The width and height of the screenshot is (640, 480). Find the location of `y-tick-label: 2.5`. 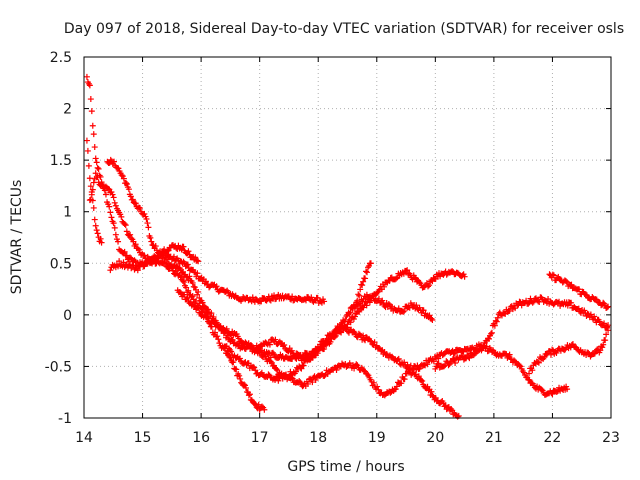

y-tick-label: 2.5 is located at coordinates (61, 58).